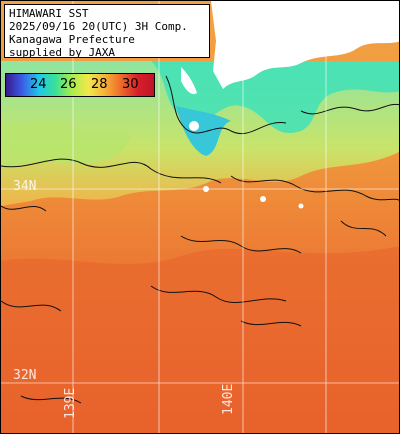 This screenshot has width=400, height=434. What do you see at coordinates (80, 85) in the screenshot?
I see `temperature-colorbar: 24 26 28 30` at bounding box center [80, 85].